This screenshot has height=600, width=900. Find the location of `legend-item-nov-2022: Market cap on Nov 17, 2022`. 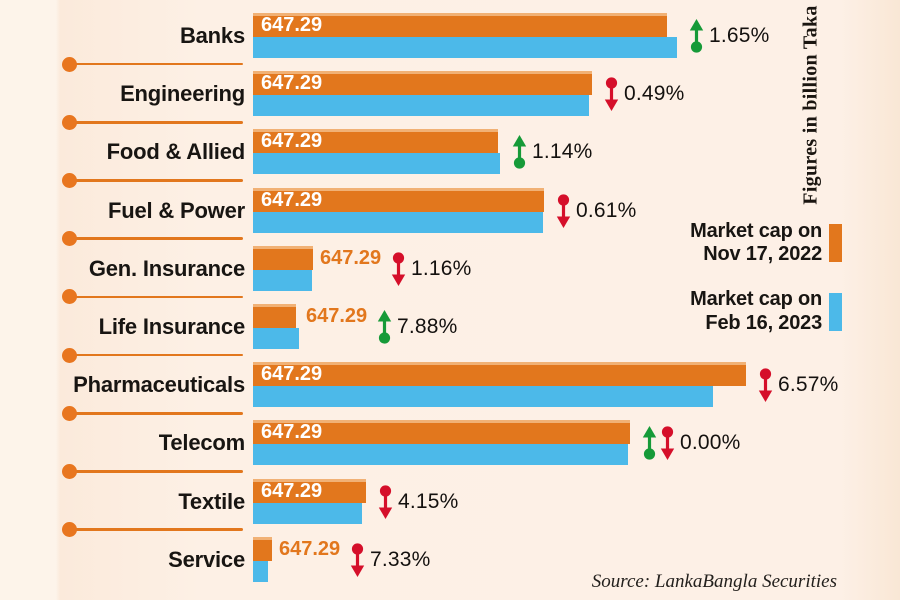

legend-item-nov-2022: Market cap on Nov 17, 2022 is located at coordinates (730, 243).